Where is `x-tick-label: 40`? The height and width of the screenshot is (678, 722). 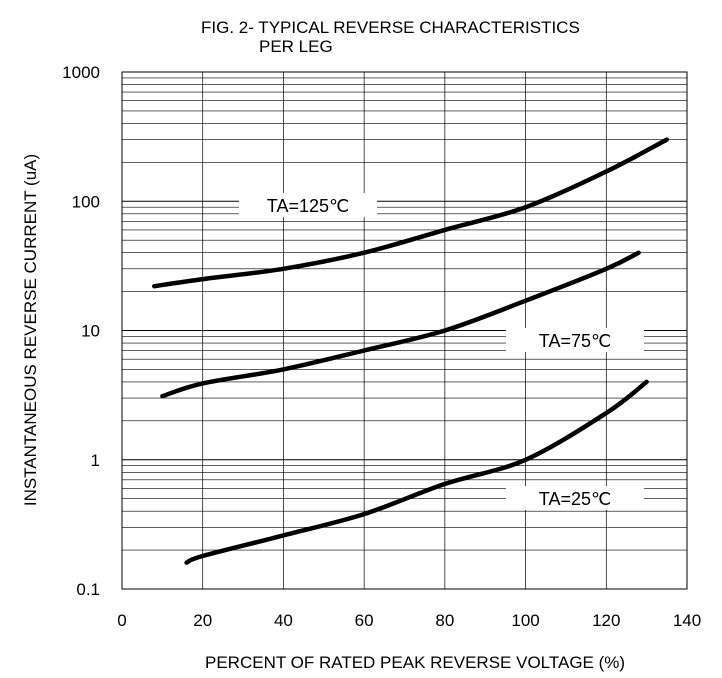 x-tick-label: 40 is located at coordinates (283, 620).